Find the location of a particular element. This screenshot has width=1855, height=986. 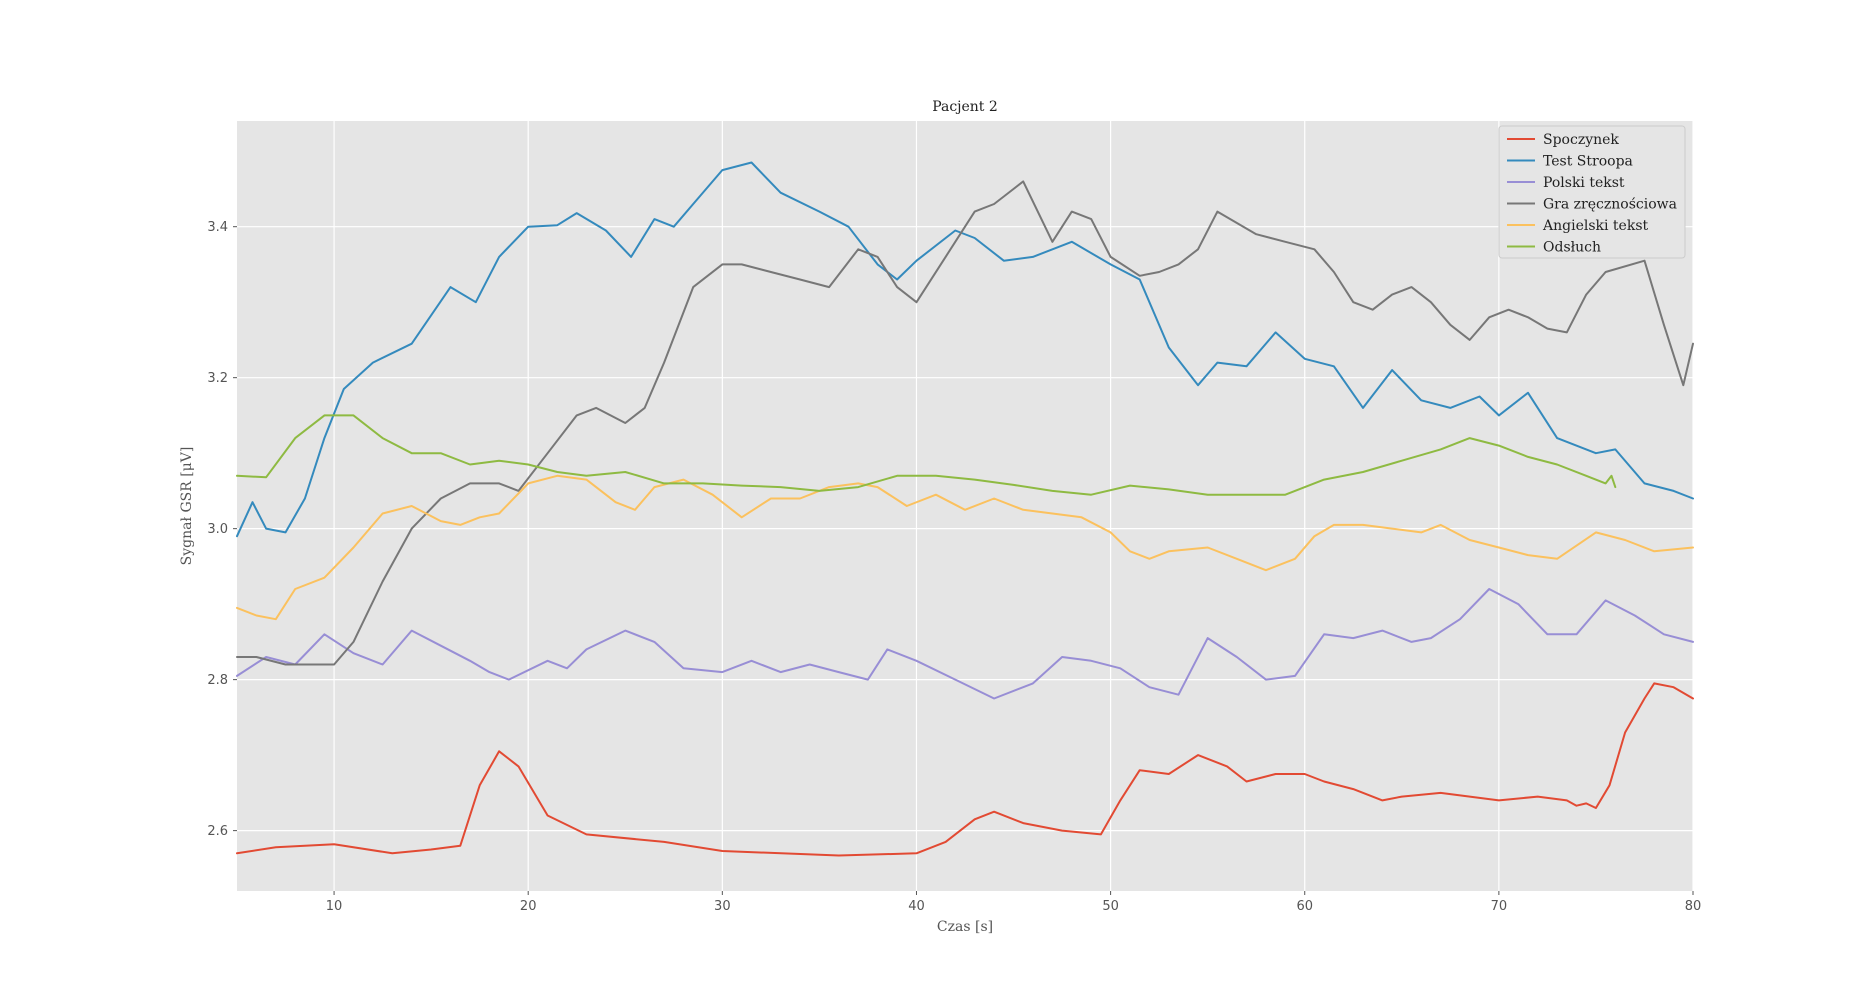

legend-label: Polski tekst is located at coordinates (1584, 183).